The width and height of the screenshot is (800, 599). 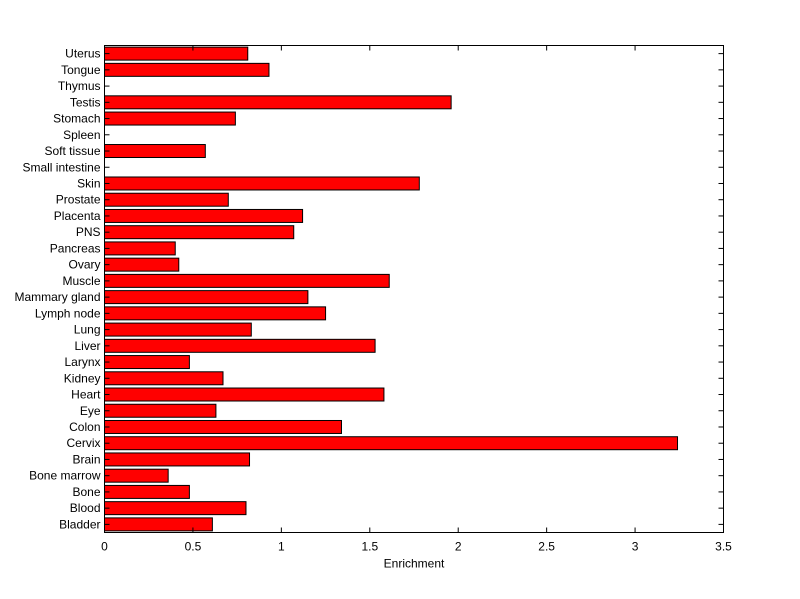 I want to click on bar-liver, so click(x=240, y=345).